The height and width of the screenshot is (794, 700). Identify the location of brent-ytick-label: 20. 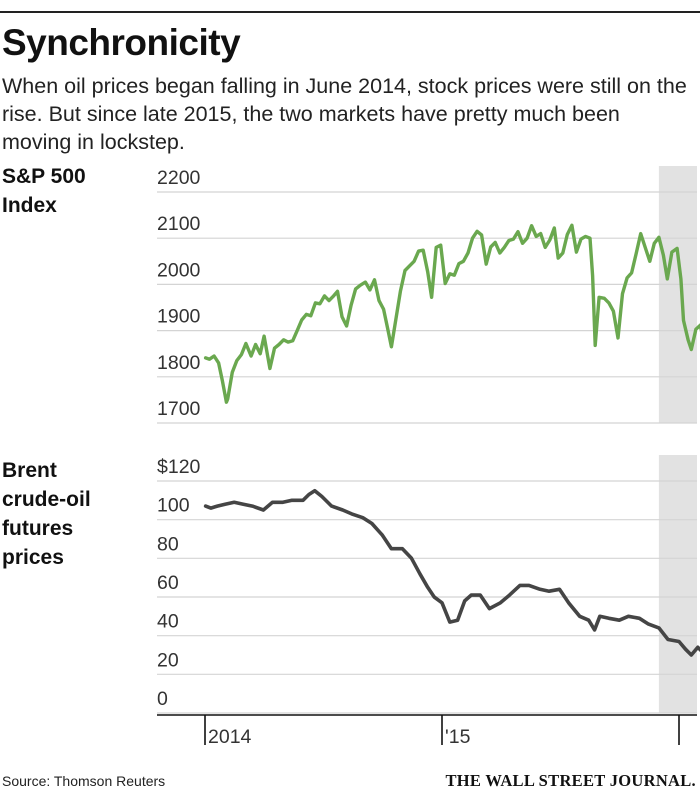
(168, 660).